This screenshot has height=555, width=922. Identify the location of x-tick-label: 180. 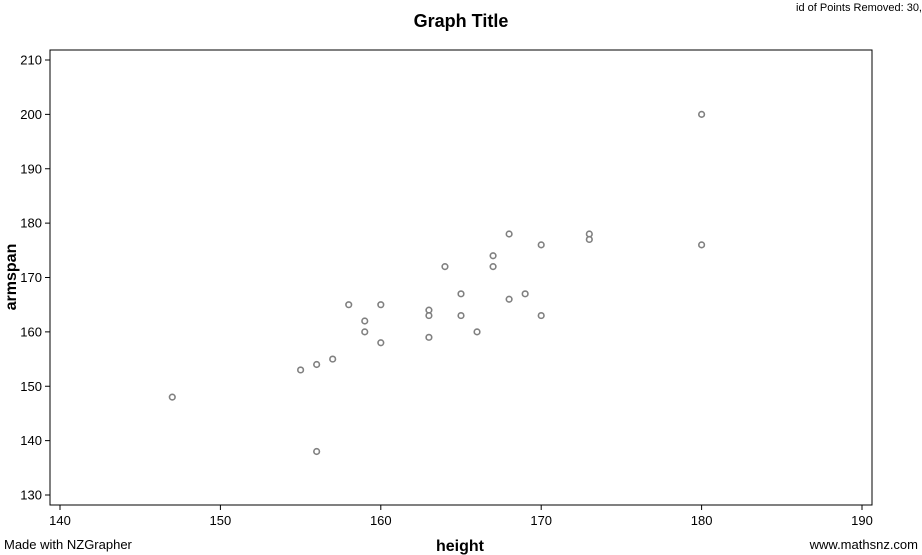
(702, 520).